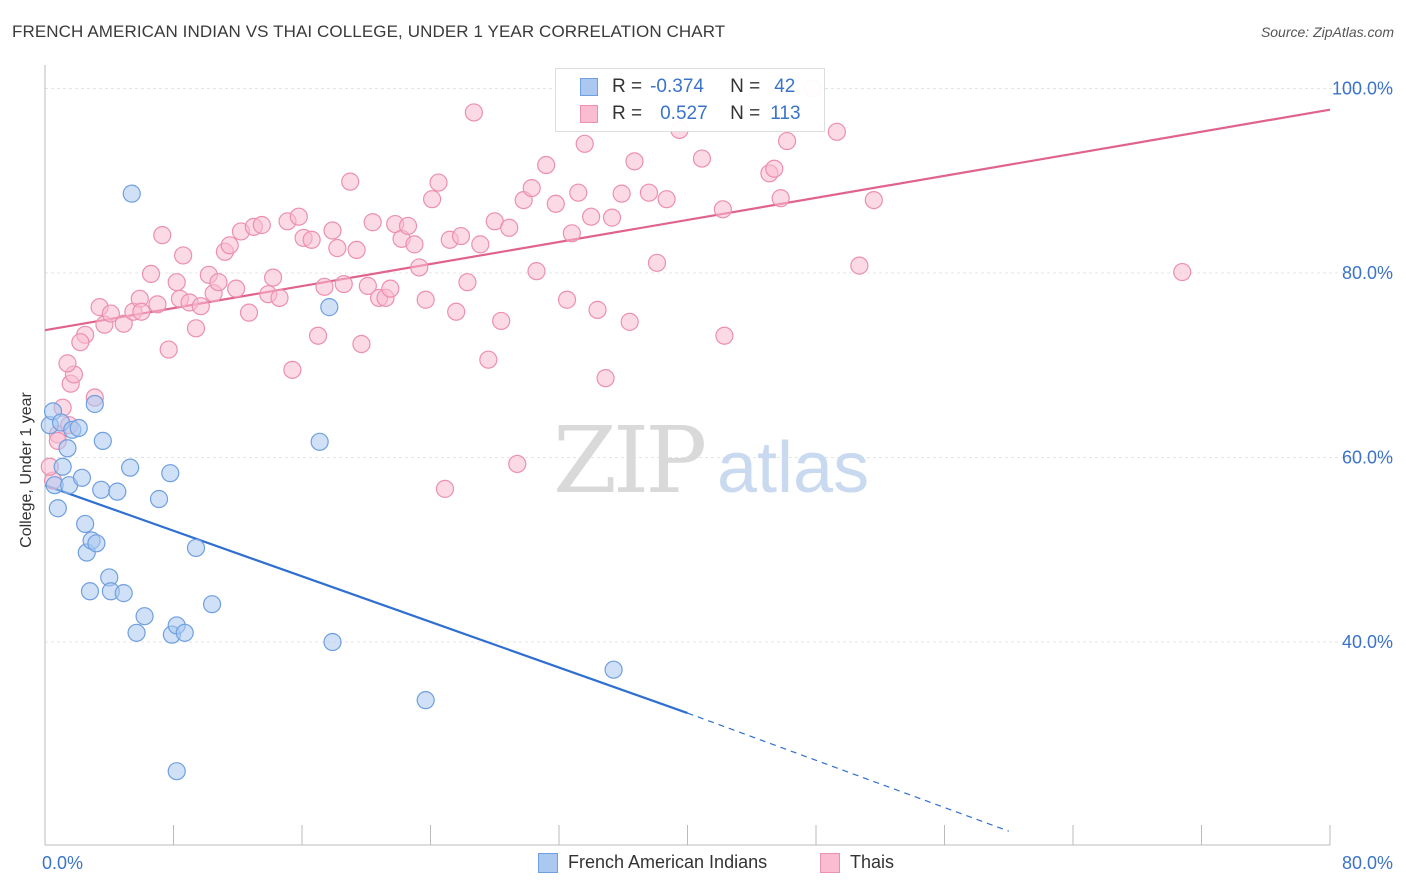 Image resolution: width=1406 pixels, height=892 pixels. What do you see at coordinates (793, 468) in the screenshot?
I see `watermark-atlas: atlas` at bounding box center [793, 468].